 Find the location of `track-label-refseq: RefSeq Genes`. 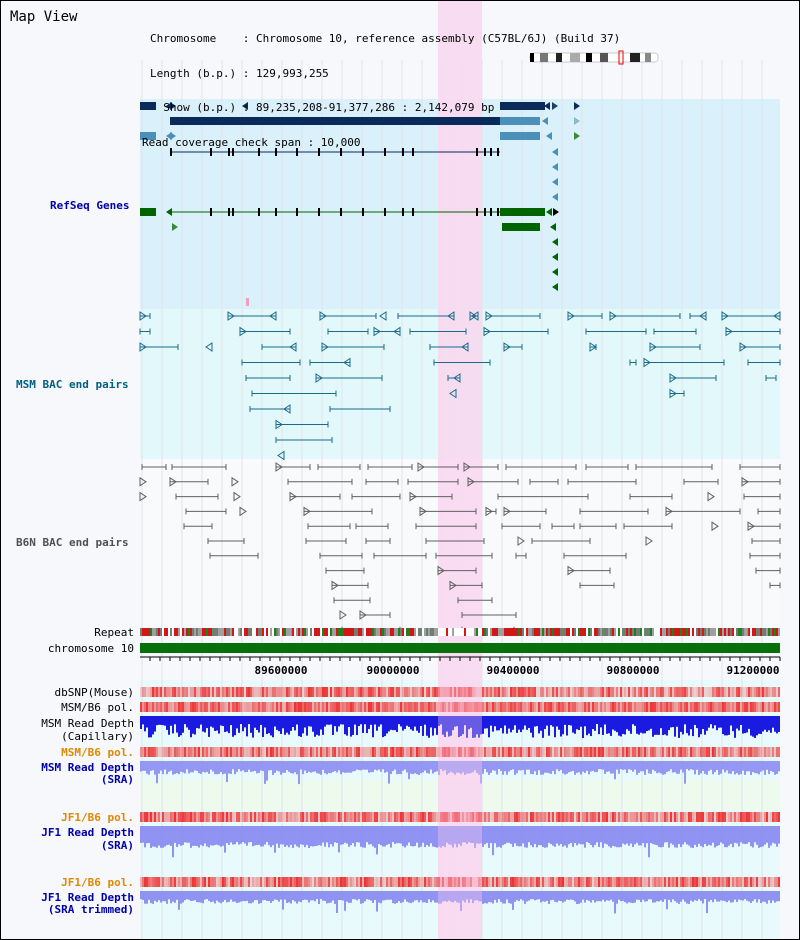

track-label-refseq: RefSeq Genes is located at coordinates (90, 205).